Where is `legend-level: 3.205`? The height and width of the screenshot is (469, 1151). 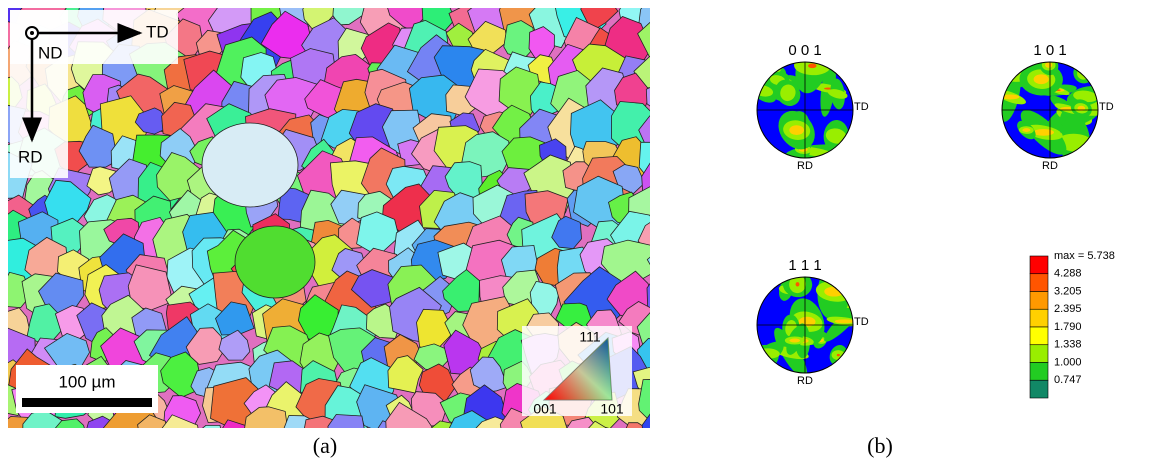
legend-level: 3.205 is located at coordinates (1068, 291).